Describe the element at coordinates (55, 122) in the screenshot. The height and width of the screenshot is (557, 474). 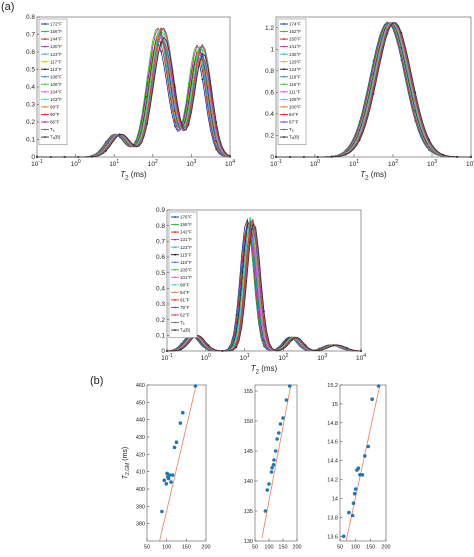
I see `legend-label: 86°F` at that location.